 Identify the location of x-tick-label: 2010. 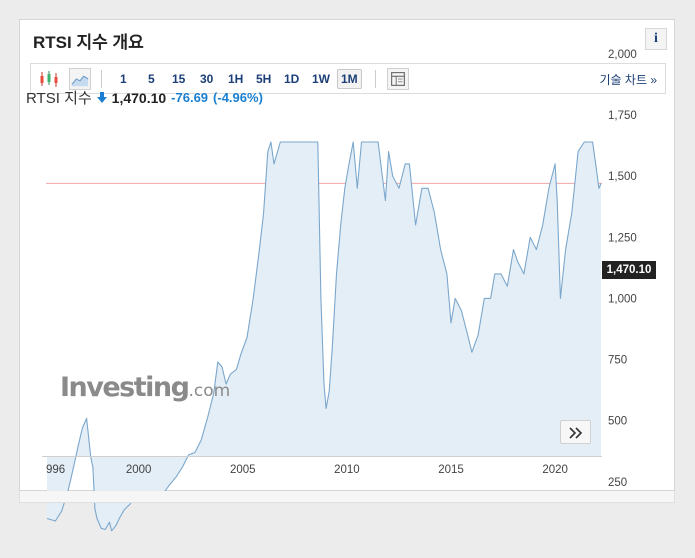
(347, 470).